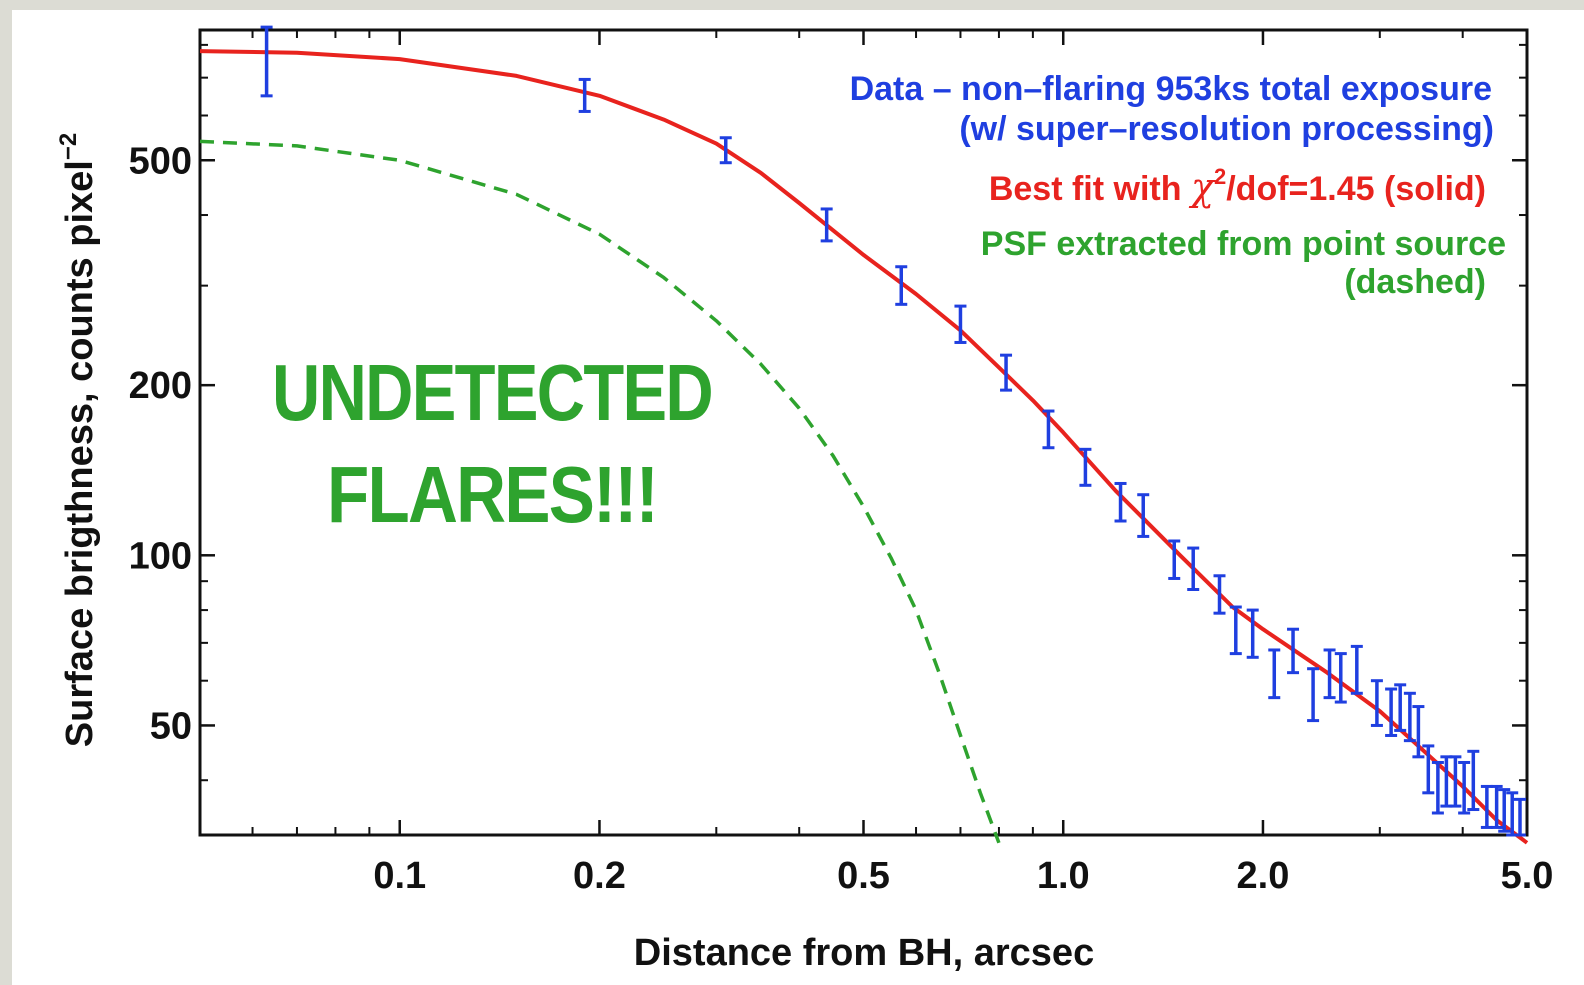  Describe the element at coordinates (1415, 282) in the screenshot. I see `legend-psf-line-2: (dashed)` at that location.